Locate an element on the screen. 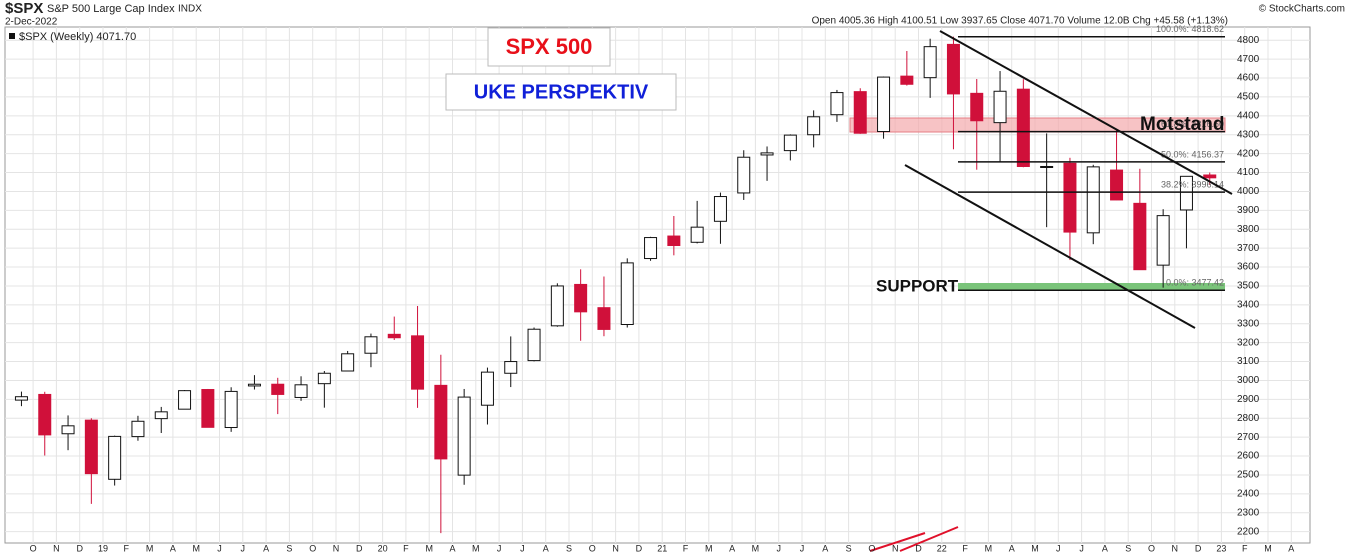  symbol: $SPX is located at coordinates (24, 8).